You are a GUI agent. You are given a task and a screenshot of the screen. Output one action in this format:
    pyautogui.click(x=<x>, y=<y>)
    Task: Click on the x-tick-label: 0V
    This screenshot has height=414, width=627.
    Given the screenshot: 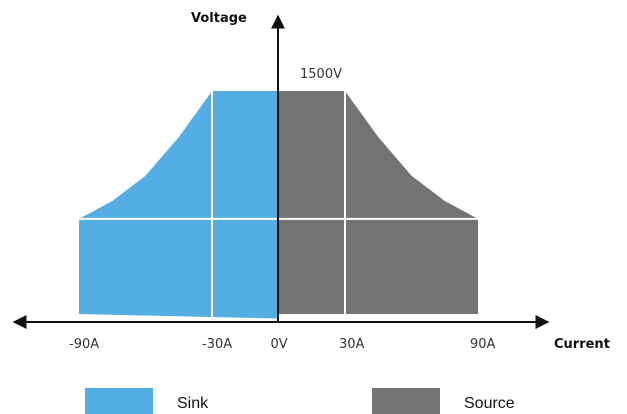 What is the action you would take?
    pyautogui.click(x=279, y=344)
    